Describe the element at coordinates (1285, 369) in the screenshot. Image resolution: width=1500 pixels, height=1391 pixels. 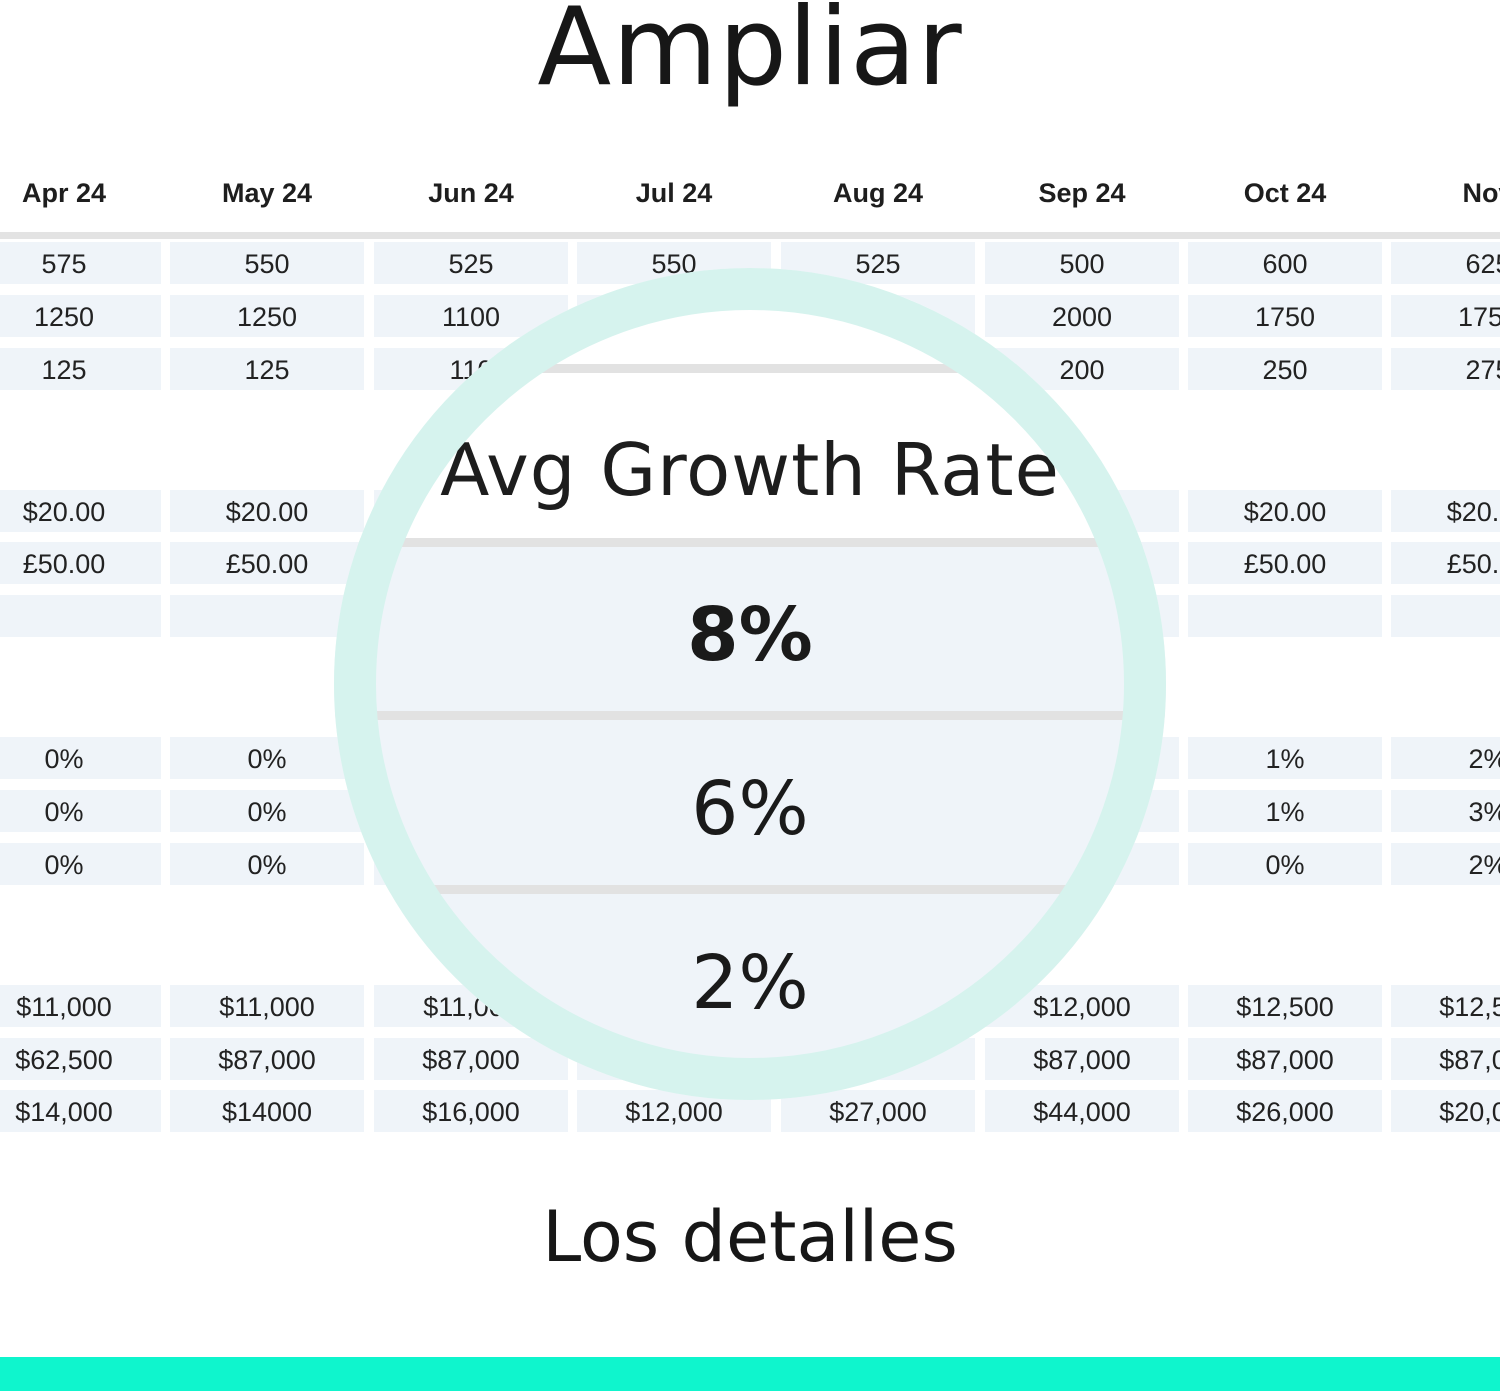
I see `table-cell: 250` at that location.